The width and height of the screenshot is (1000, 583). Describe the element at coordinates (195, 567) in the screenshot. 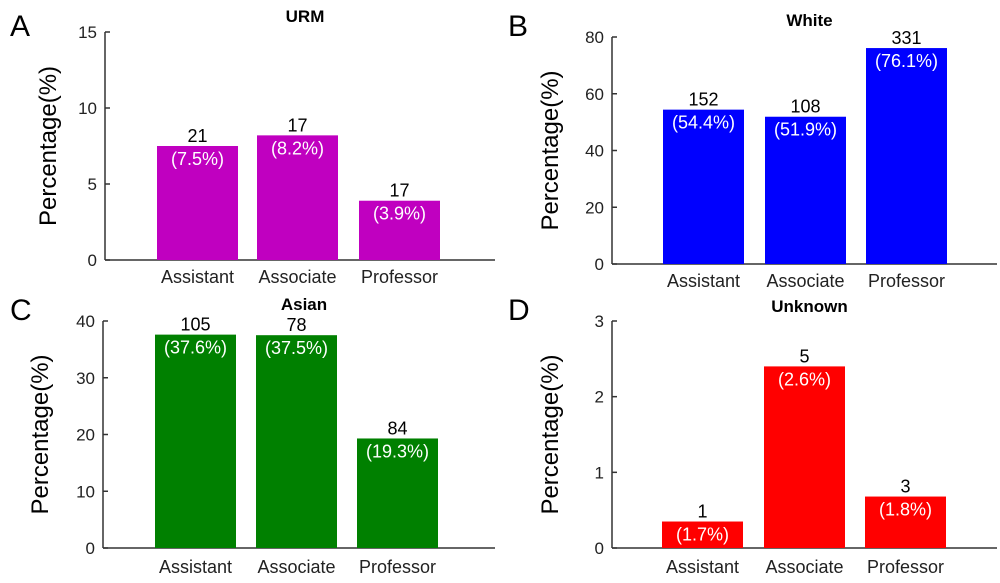

I see `panel-c-x-tick-label: Assistant` at that location.